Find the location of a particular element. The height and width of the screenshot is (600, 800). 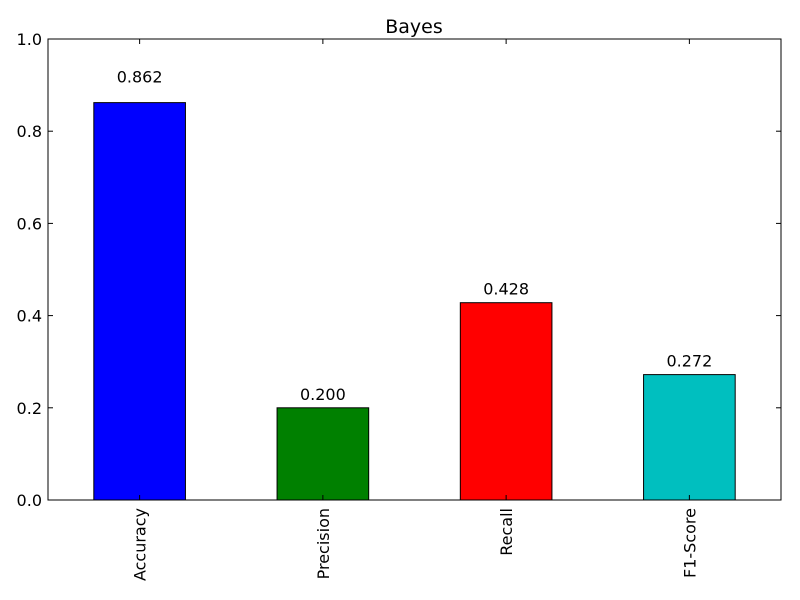

data-label: 0.862 is located at coordinates (140, 77).